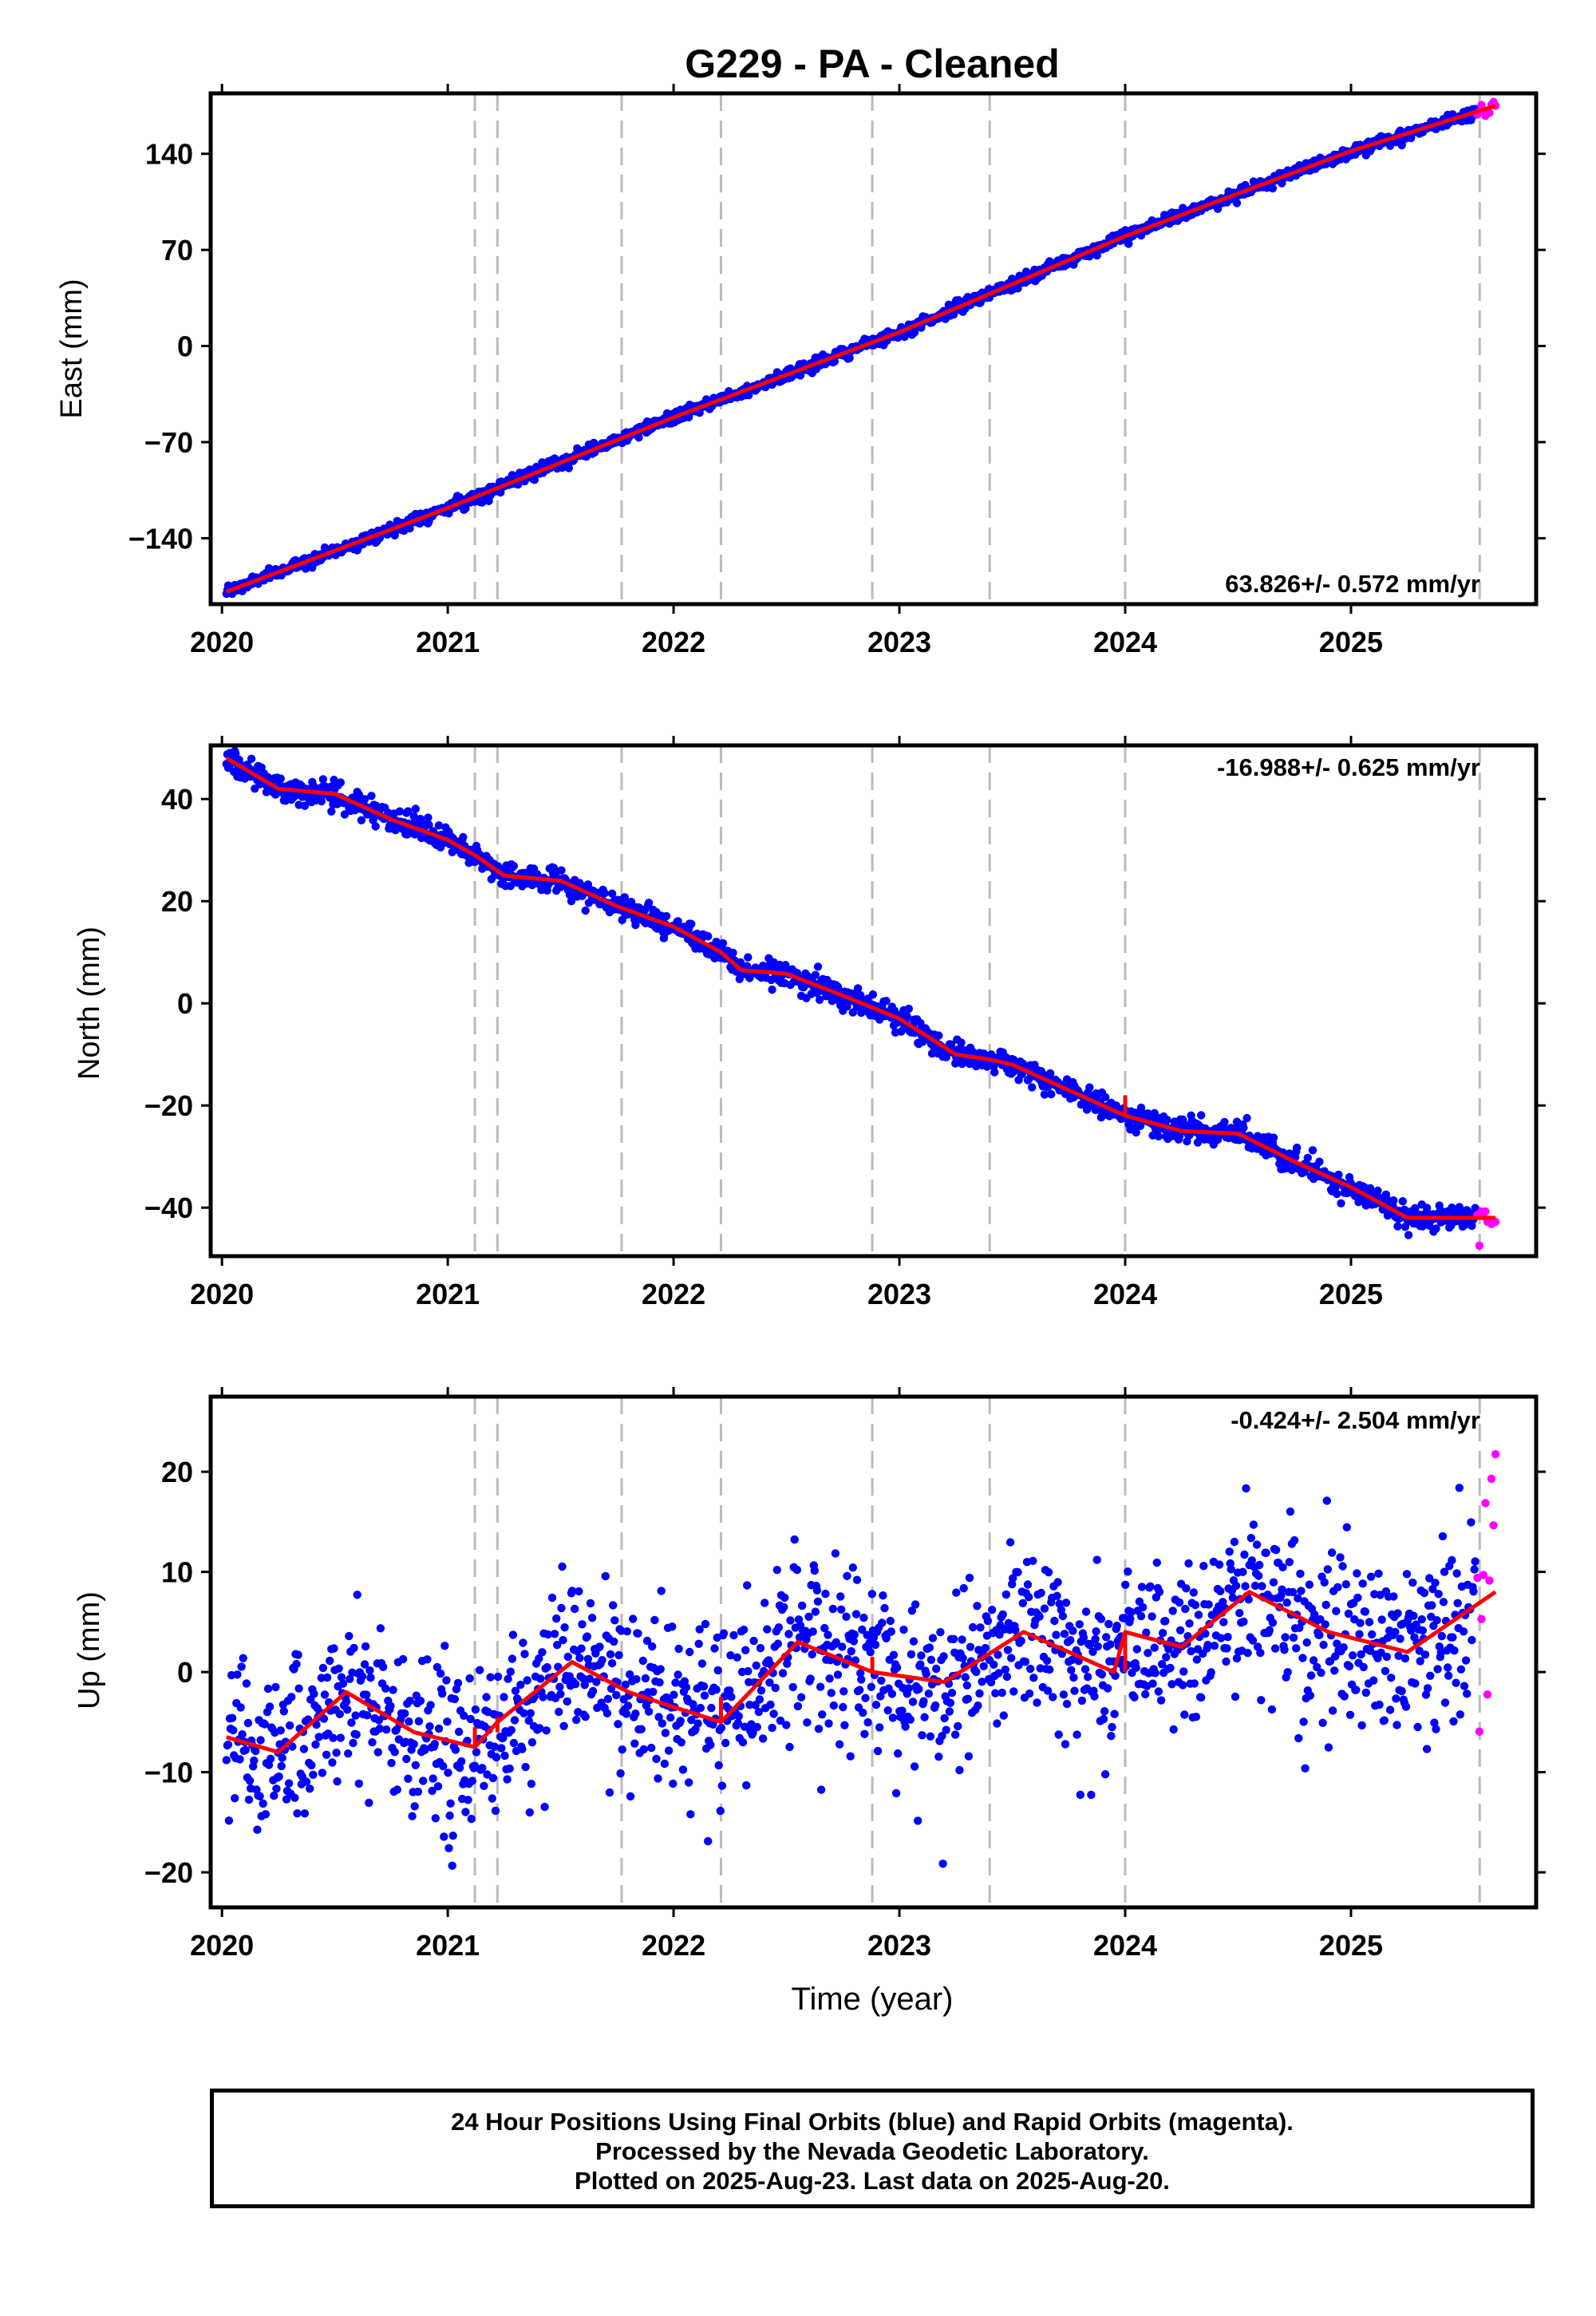  What do you see at coordinates (568, 468) in the screenshot?
I see `east-point-final` at bounding box center [568, 468].